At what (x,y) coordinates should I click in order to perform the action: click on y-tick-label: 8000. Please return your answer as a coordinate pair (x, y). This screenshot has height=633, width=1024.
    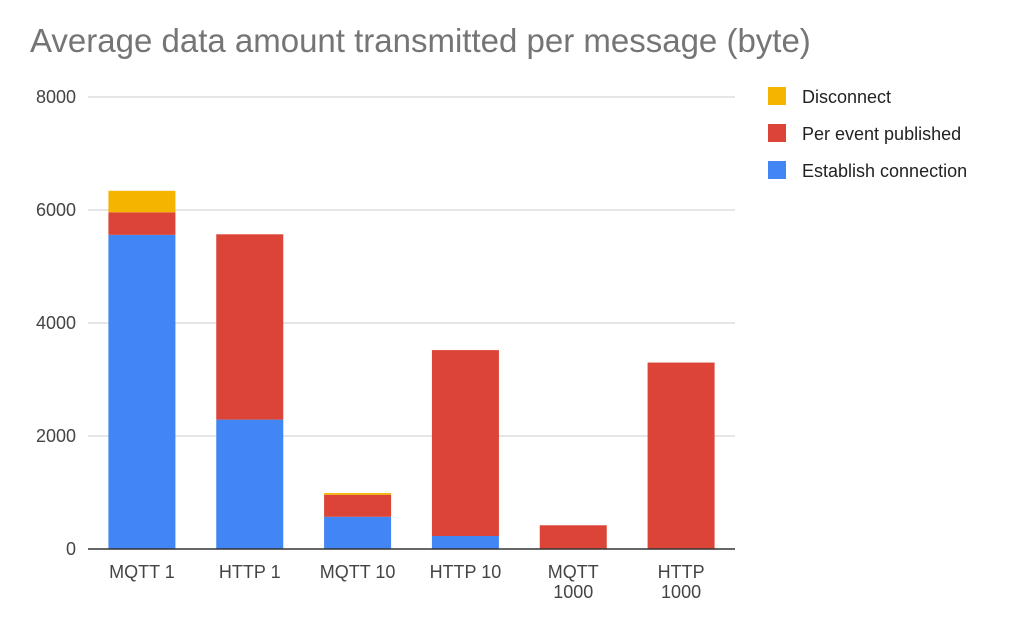
    Looking at the image, I should click on (56, 97).